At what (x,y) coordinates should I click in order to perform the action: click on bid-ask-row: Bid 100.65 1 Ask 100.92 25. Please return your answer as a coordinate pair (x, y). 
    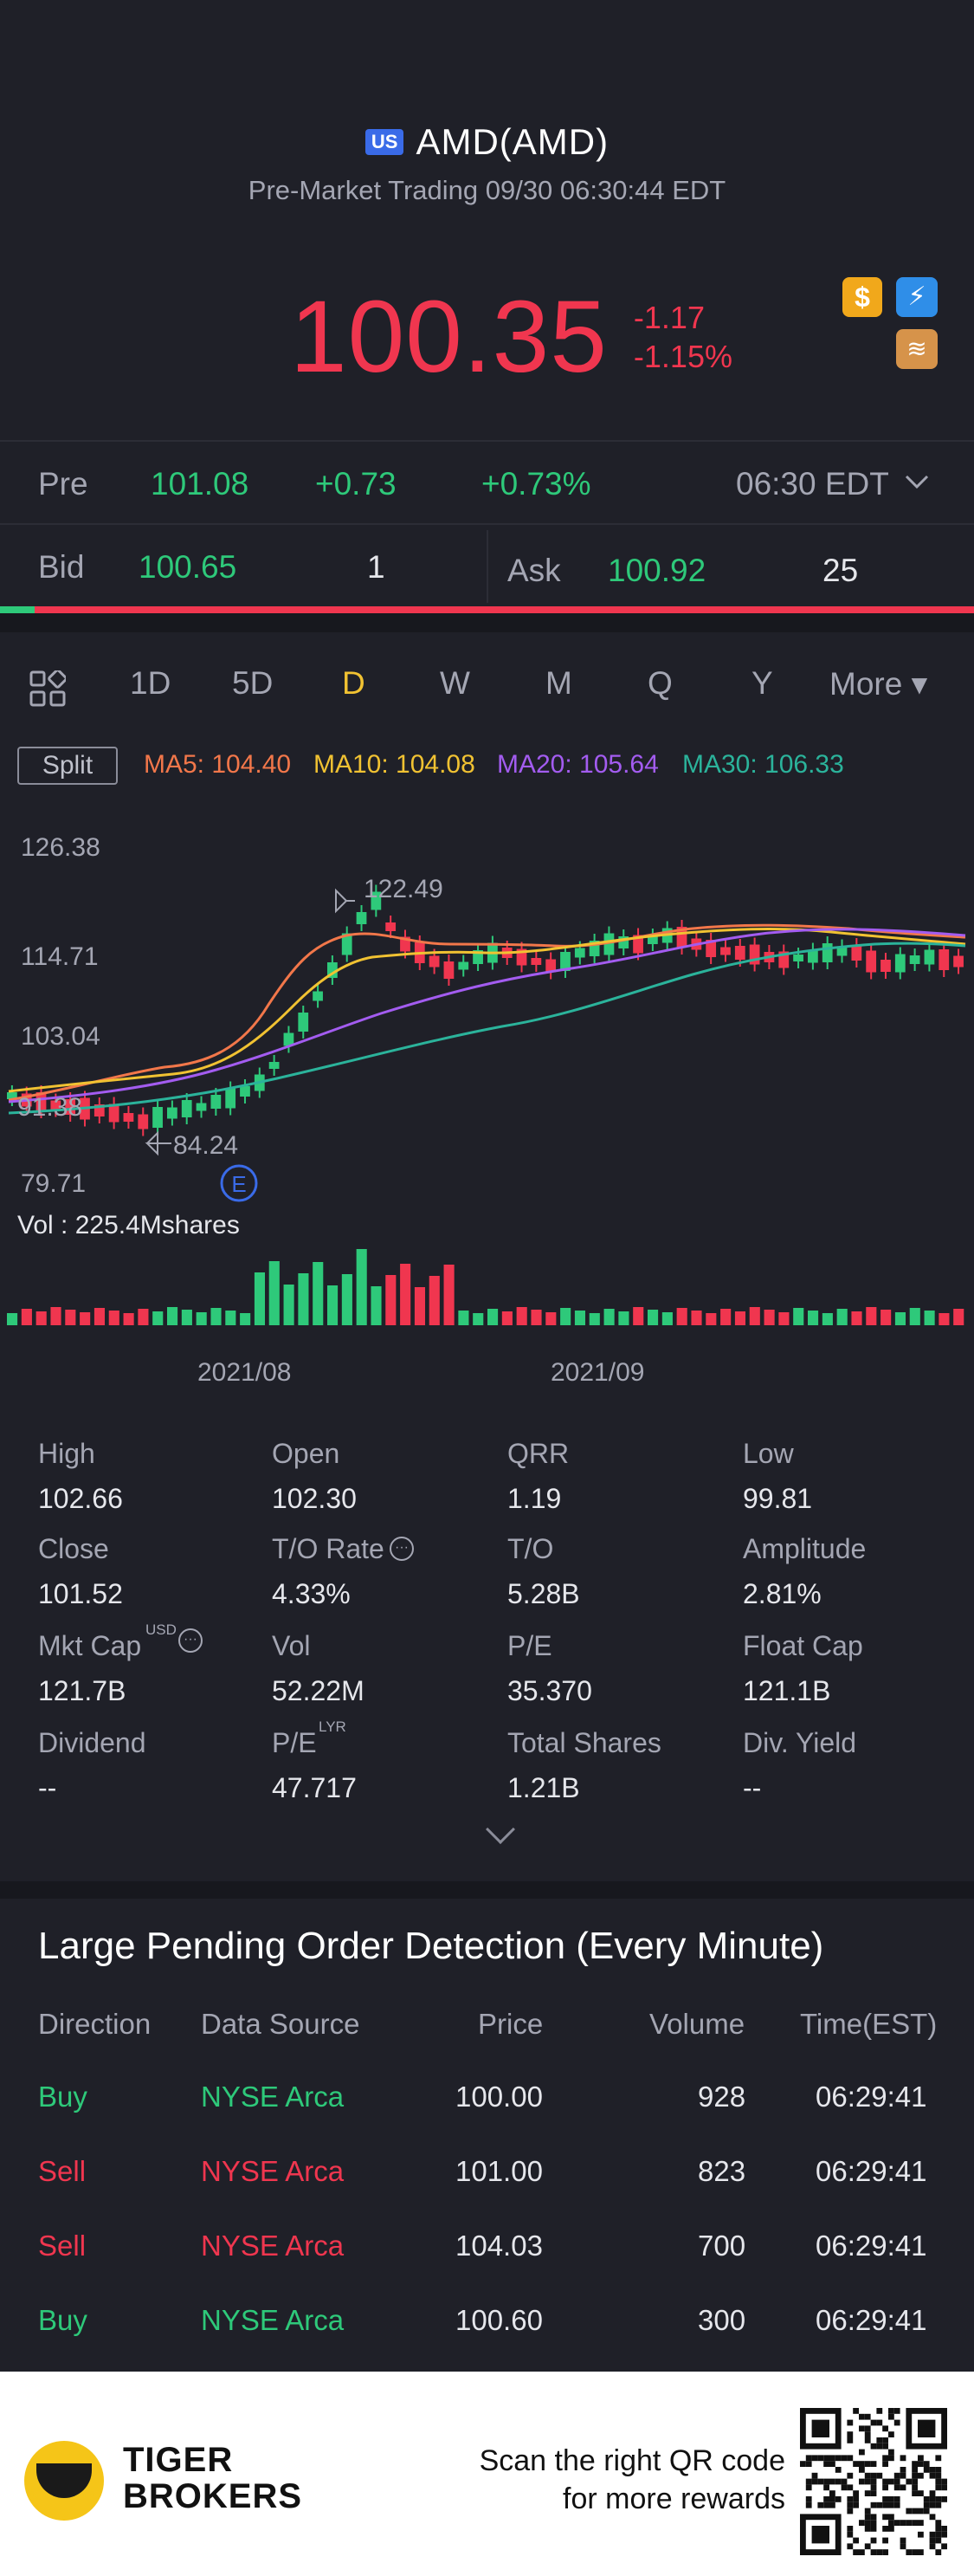
    Looking at the image, I should click on (487, 566).